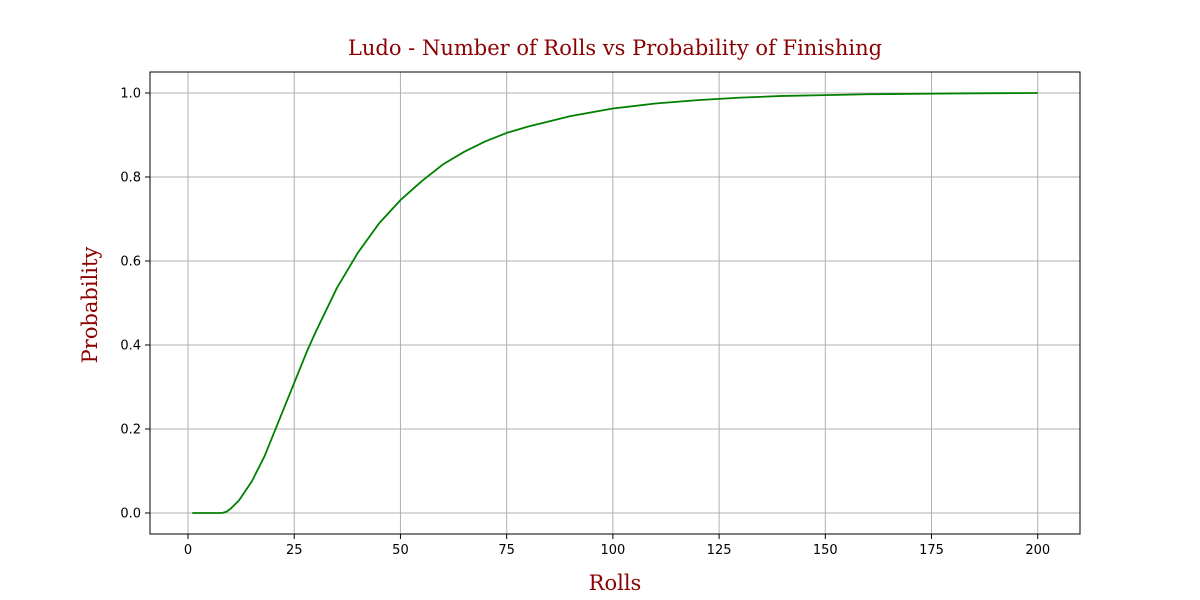 This screenshot has width=1200, height=600. I want to click on x-tick-label: 125, so click(719, 550).